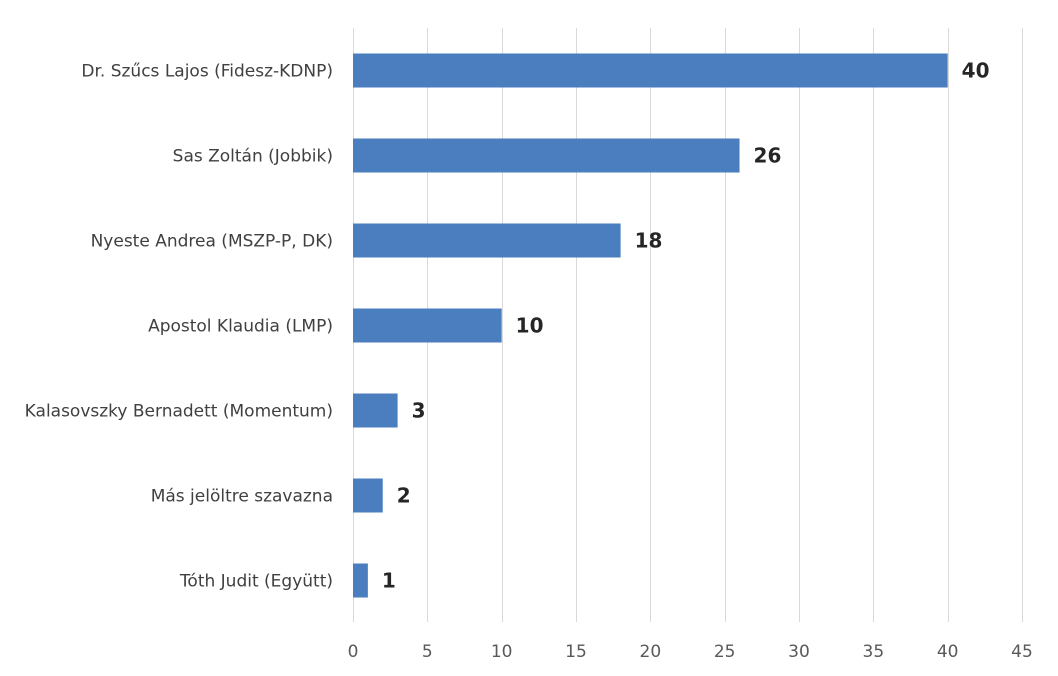 The height and width of the screenshot is (676, 1058). I want to click on data-label-4: 10, so click(530, 326).